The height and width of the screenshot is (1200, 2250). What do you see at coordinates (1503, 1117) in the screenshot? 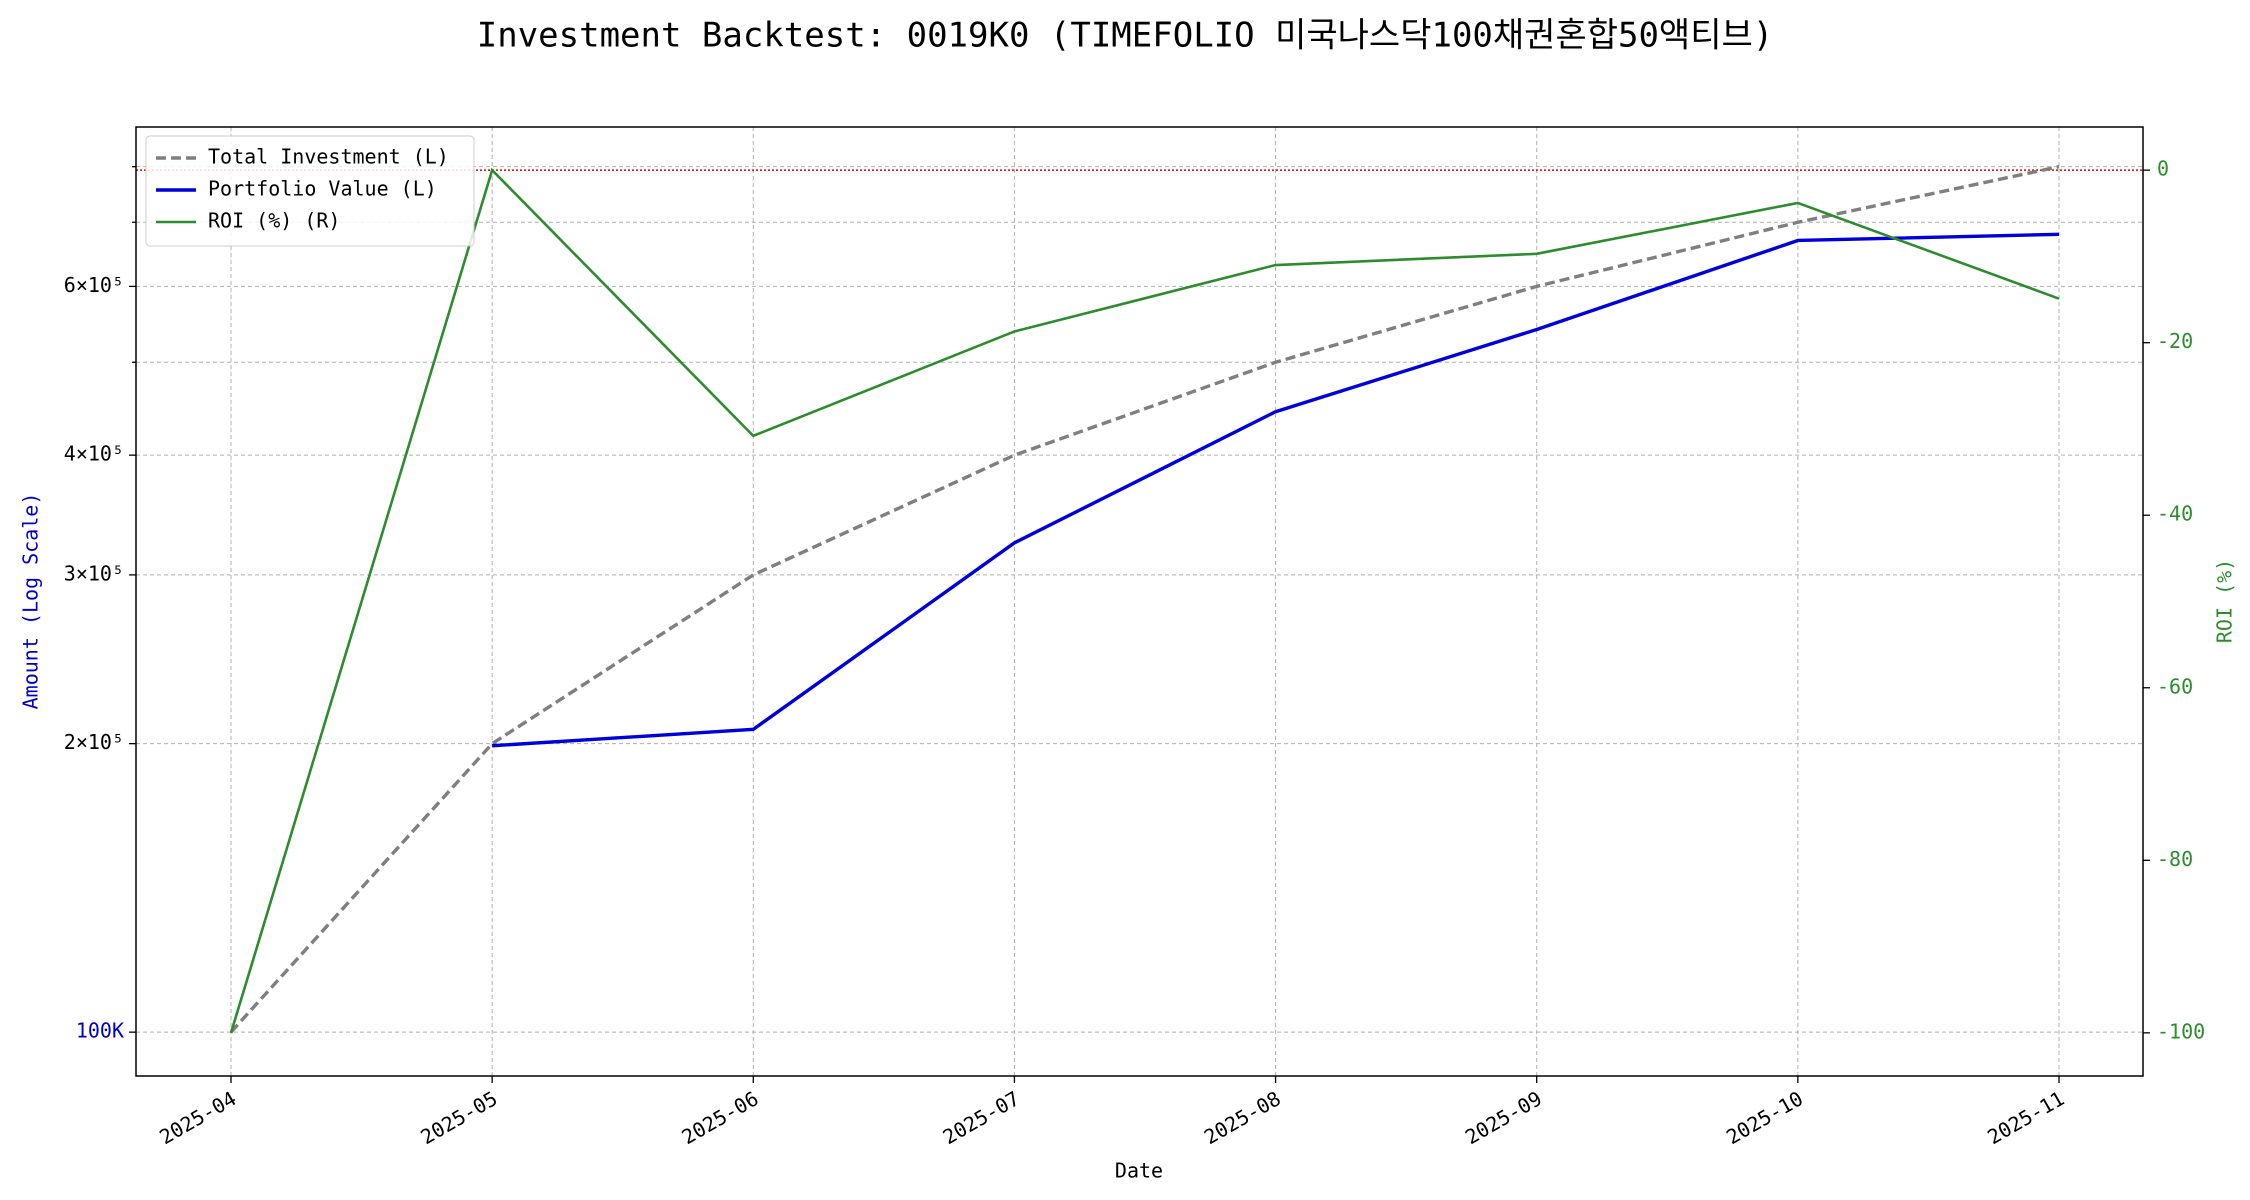
I see `x-tick-label: 2025-09` at bounding box center [1503, 1117].